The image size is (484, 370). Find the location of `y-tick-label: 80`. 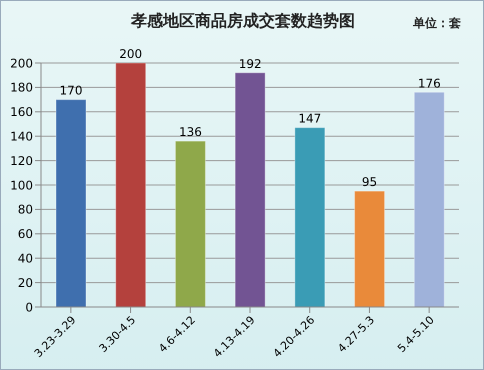

y-tick-label: 80 is located at coordinates (25, 209).